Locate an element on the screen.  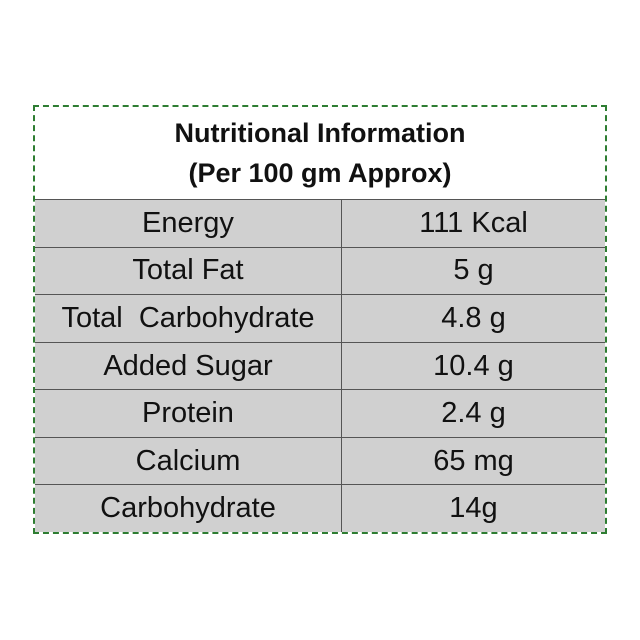
nutrient-name: Total Carbohydrate is located at coordinates (188, 318).